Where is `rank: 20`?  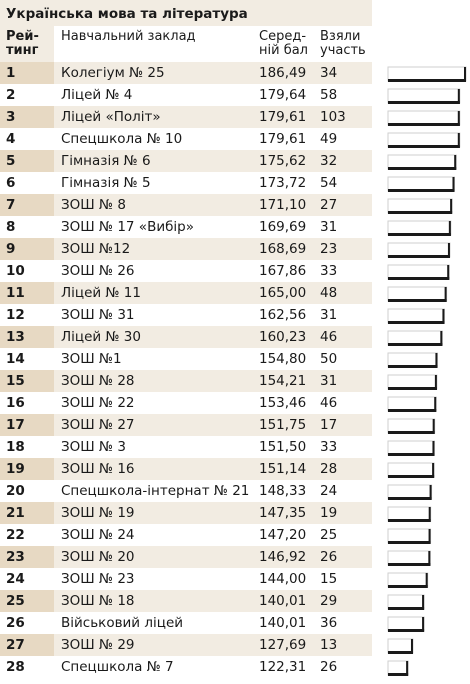
rank: 20 is located at coordinates (15, 491).